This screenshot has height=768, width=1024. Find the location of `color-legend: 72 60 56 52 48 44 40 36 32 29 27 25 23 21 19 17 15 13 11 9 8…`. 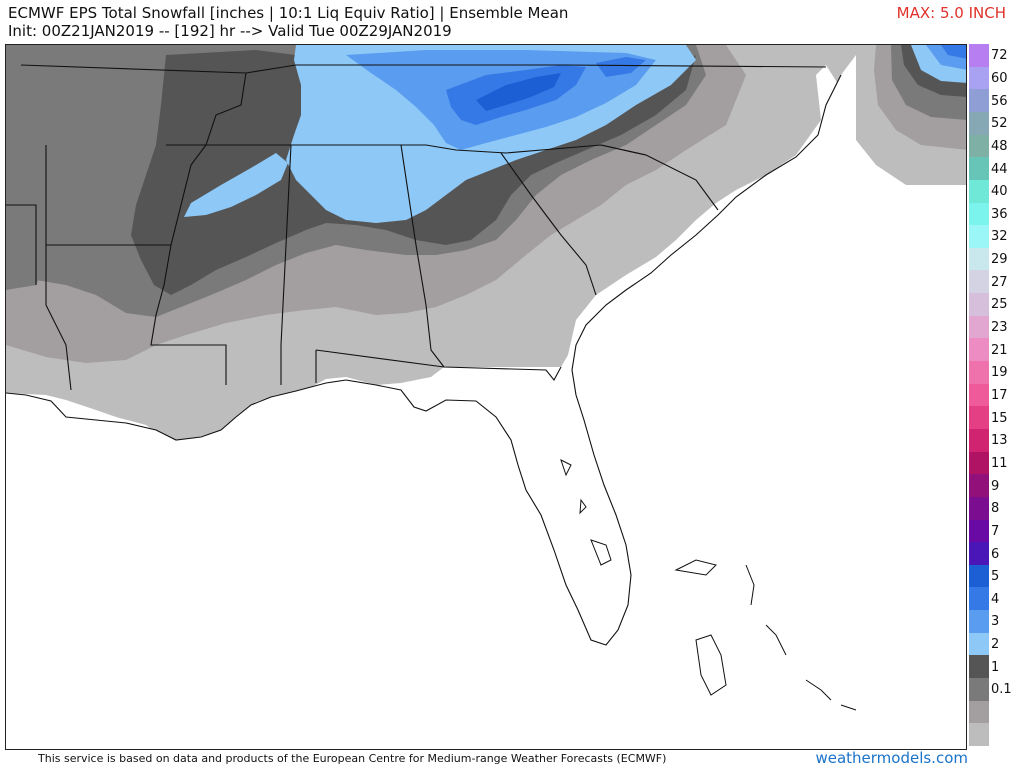

color-legend: 72 60 56 52 48 44 40 36 32 29 27 25 23 21 19 17 15 13 11 9 8… is located at coordinates (996, 395).